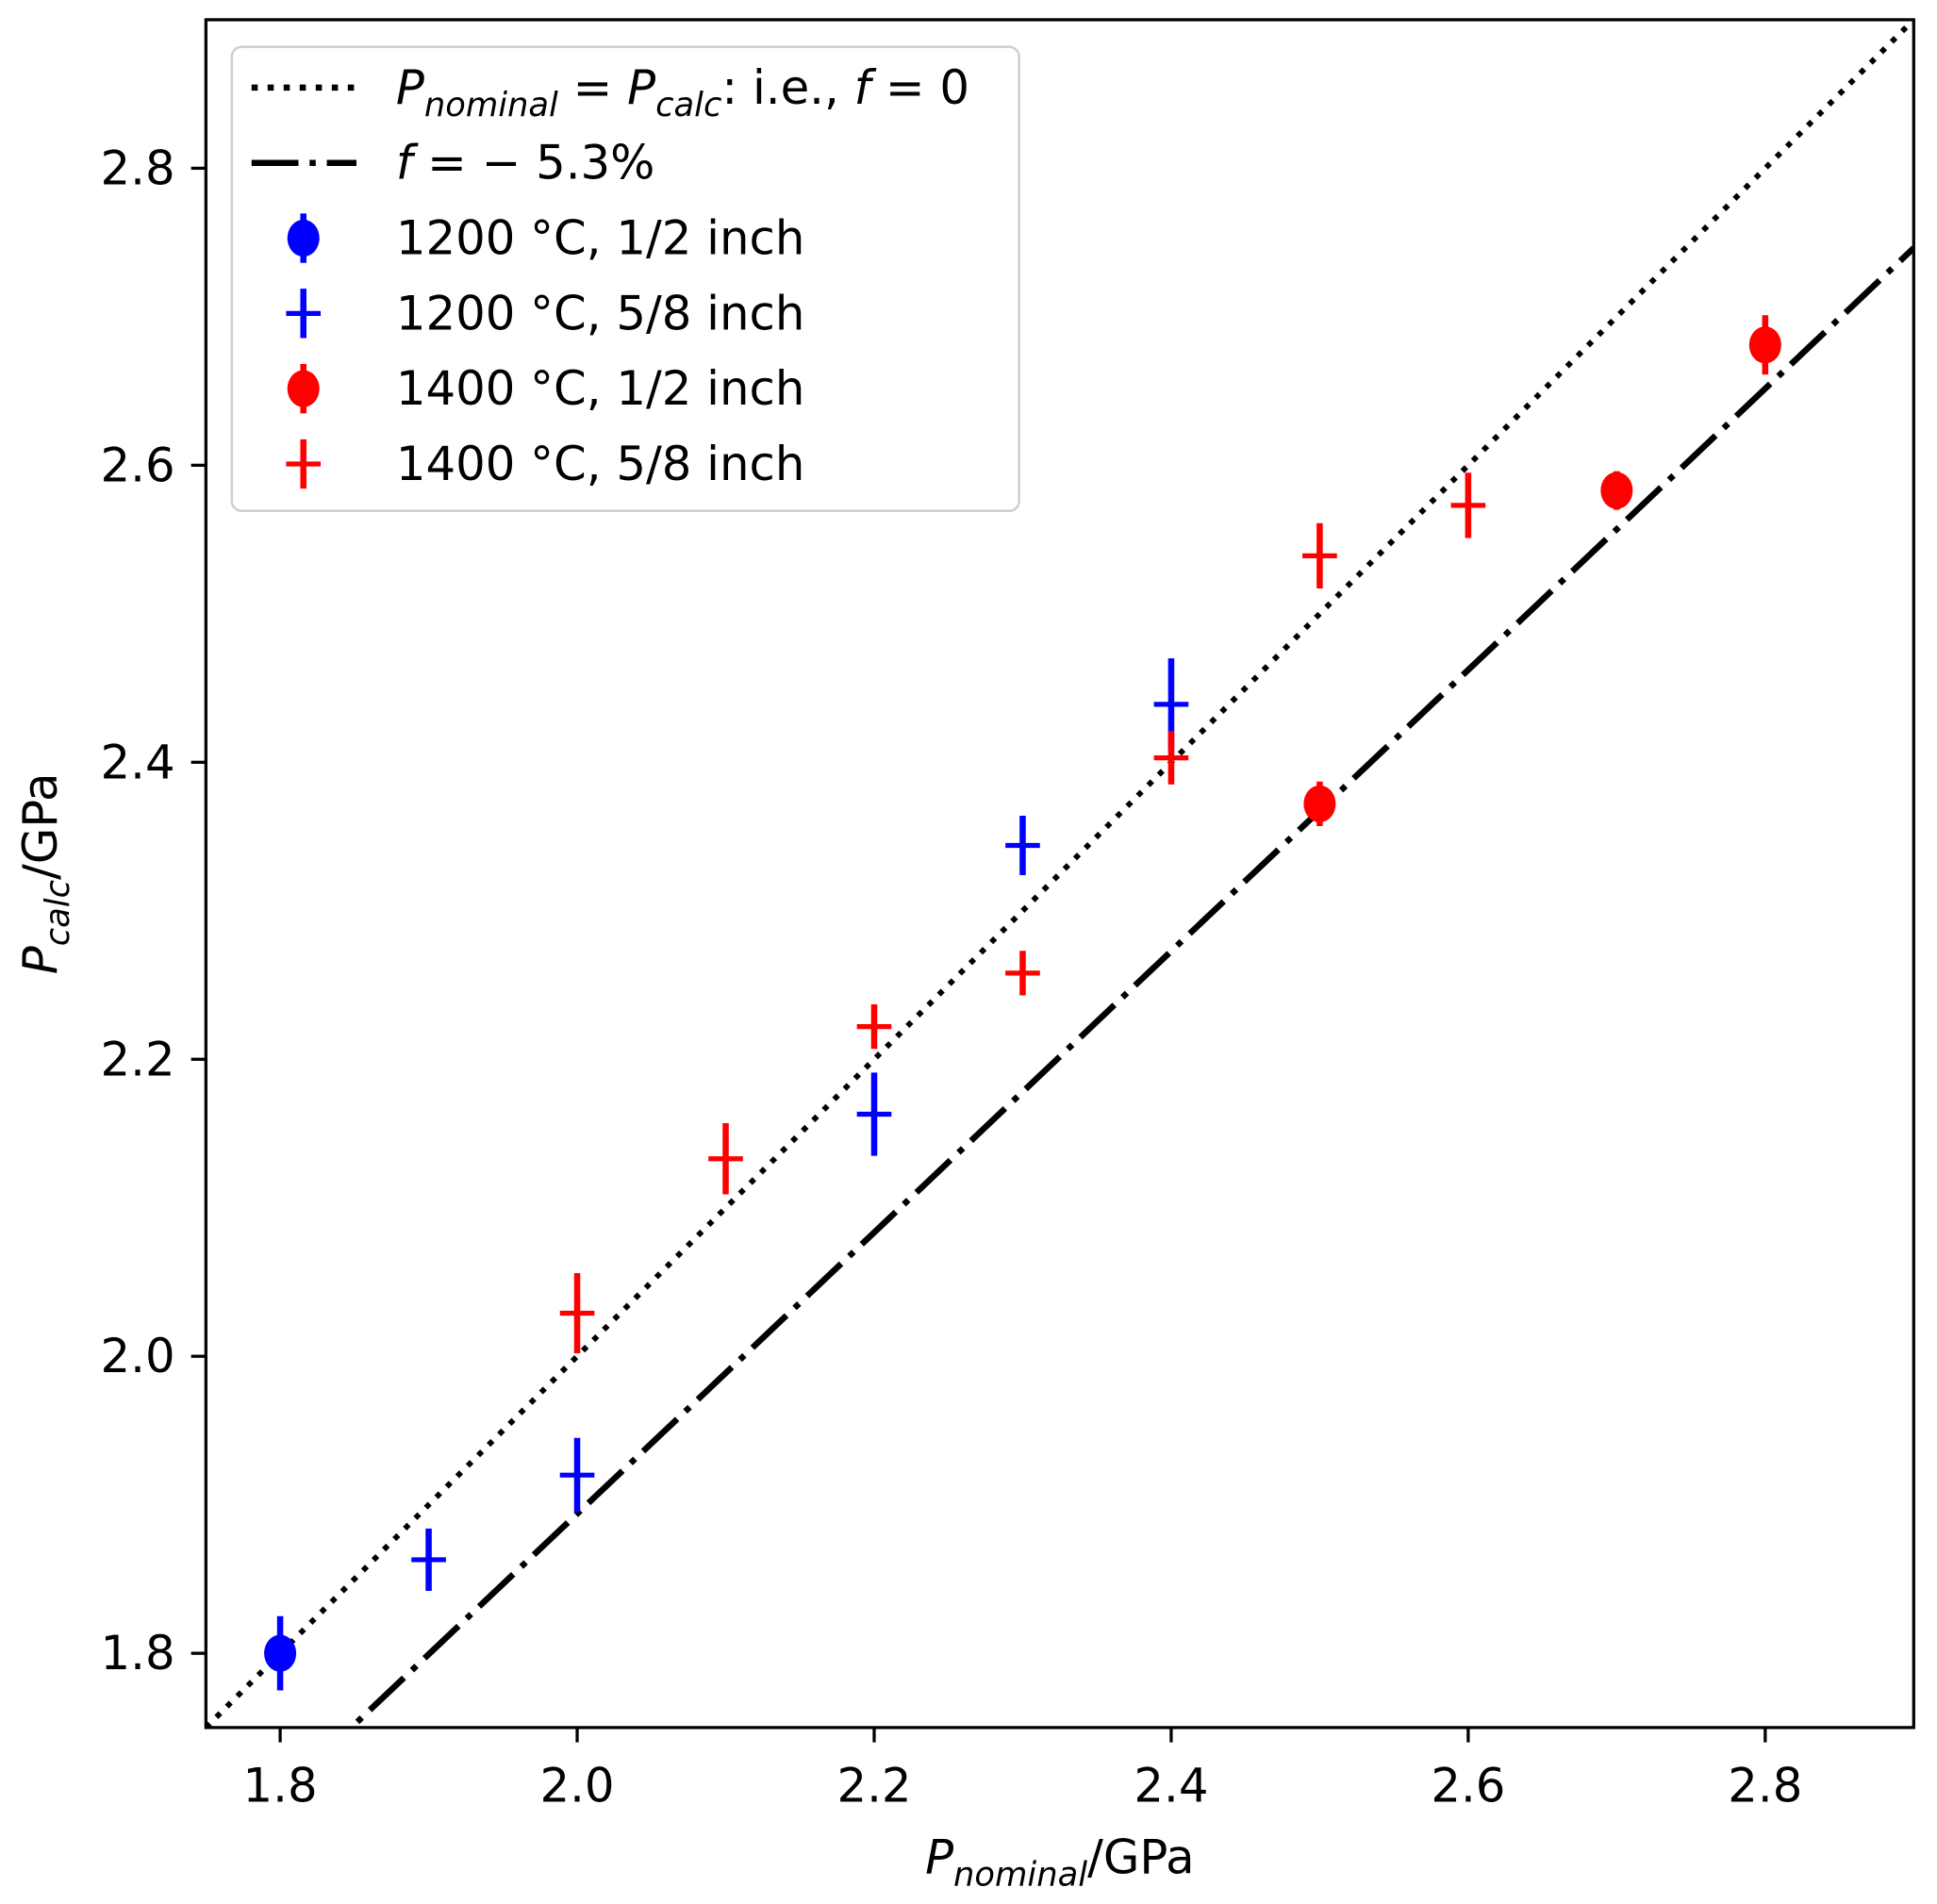 This screenshot has width=1937, height=1904. What do you see at coordinates (682, 92) in the screenshot?
I see `legend-label-identity: Pnominal = Pcalc: i.e., f = 0` at bounding box center [682, 92].